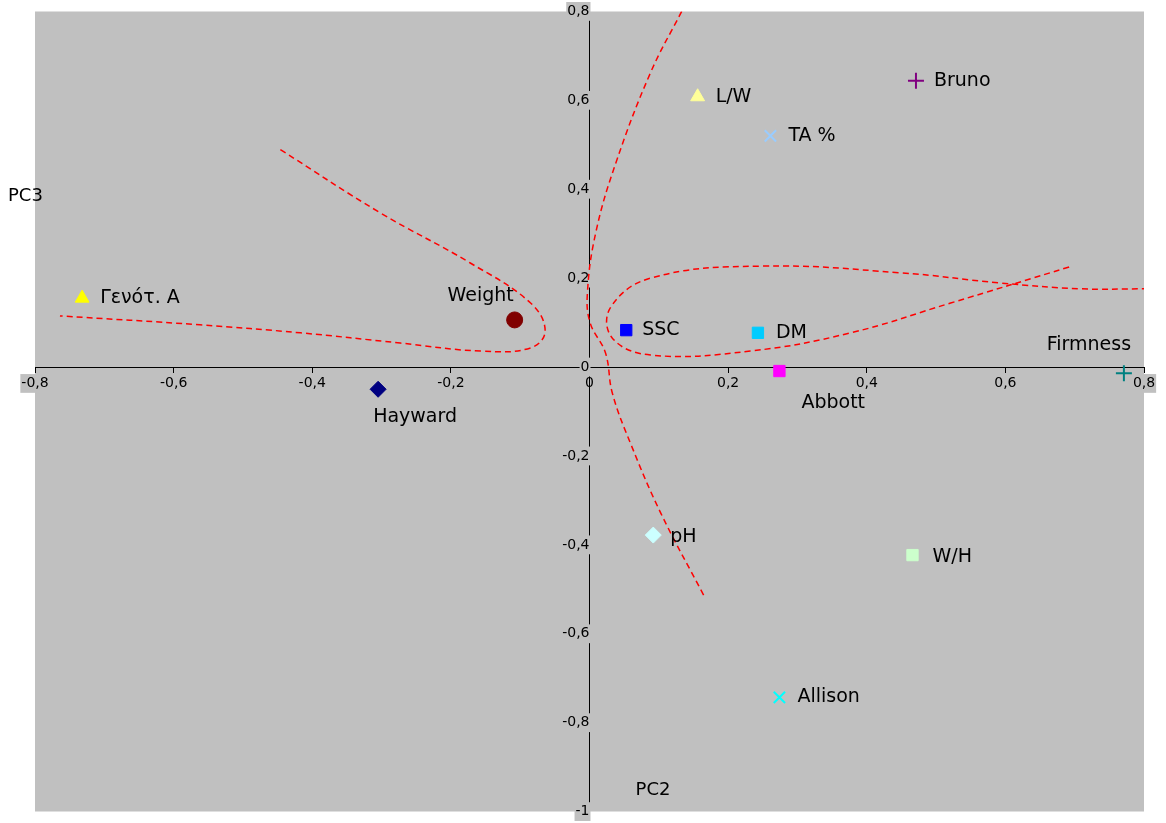 Image resolution: width=1166 pixels, height=823 pixels. What do you see at coordinates (173, 382) in the screenshot?
I see `x-tick-label: -0,6` at bounding box center [173, 382].